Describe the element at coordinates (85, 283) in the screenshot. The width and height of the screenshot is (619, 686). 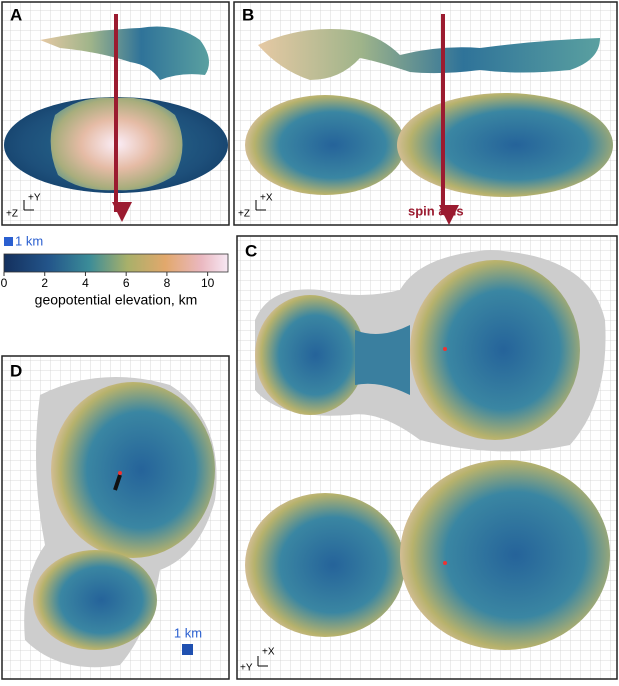
I see `tick-label: 4` at that location.